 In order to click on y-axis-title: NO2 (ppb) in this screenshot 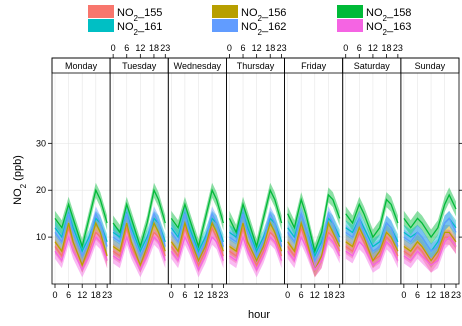, I will do `click(20, 180)`.